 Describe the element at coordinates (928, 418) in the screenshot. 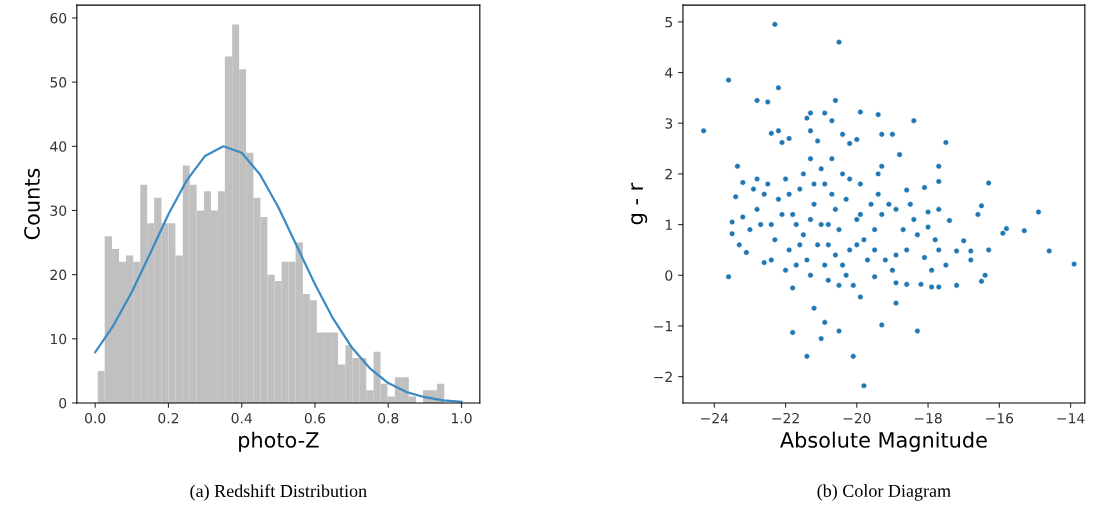

I see `x-tick-label: −18` at that location.